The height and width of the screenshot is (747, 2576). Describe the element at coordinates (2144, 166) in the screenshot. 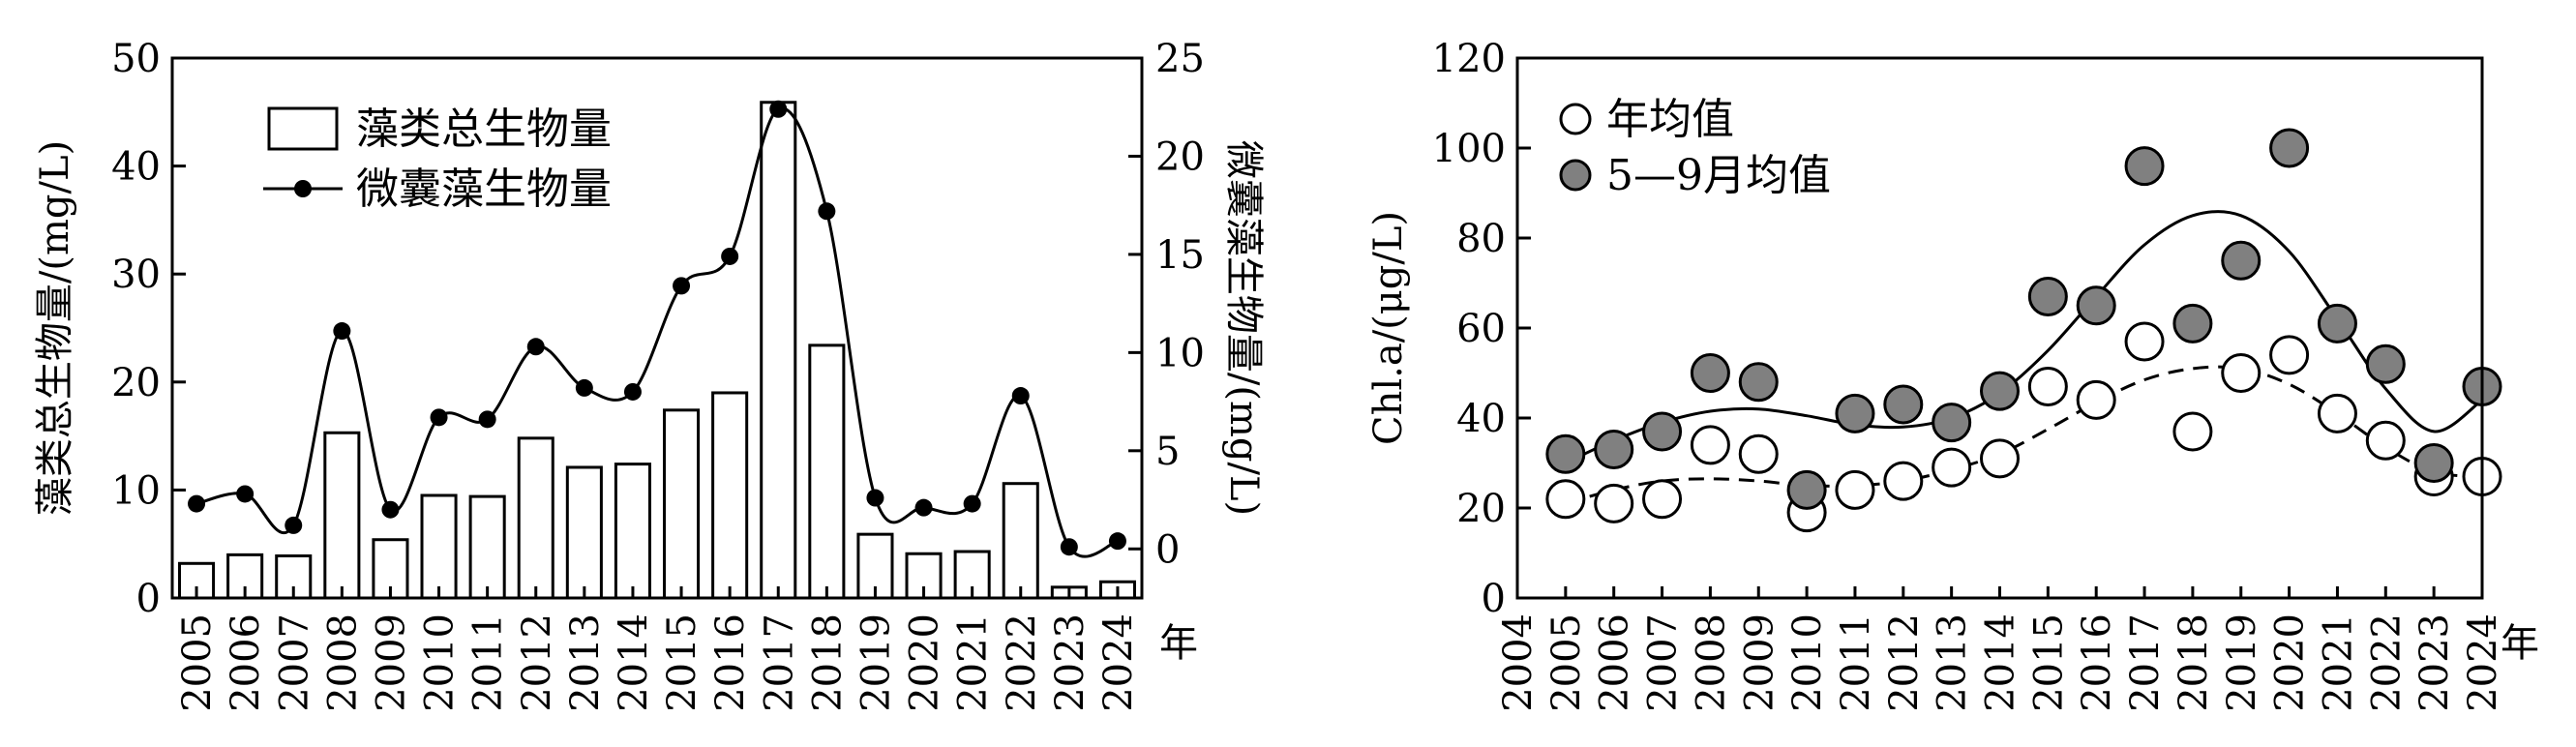

I see `summer-point-2017` at that location.